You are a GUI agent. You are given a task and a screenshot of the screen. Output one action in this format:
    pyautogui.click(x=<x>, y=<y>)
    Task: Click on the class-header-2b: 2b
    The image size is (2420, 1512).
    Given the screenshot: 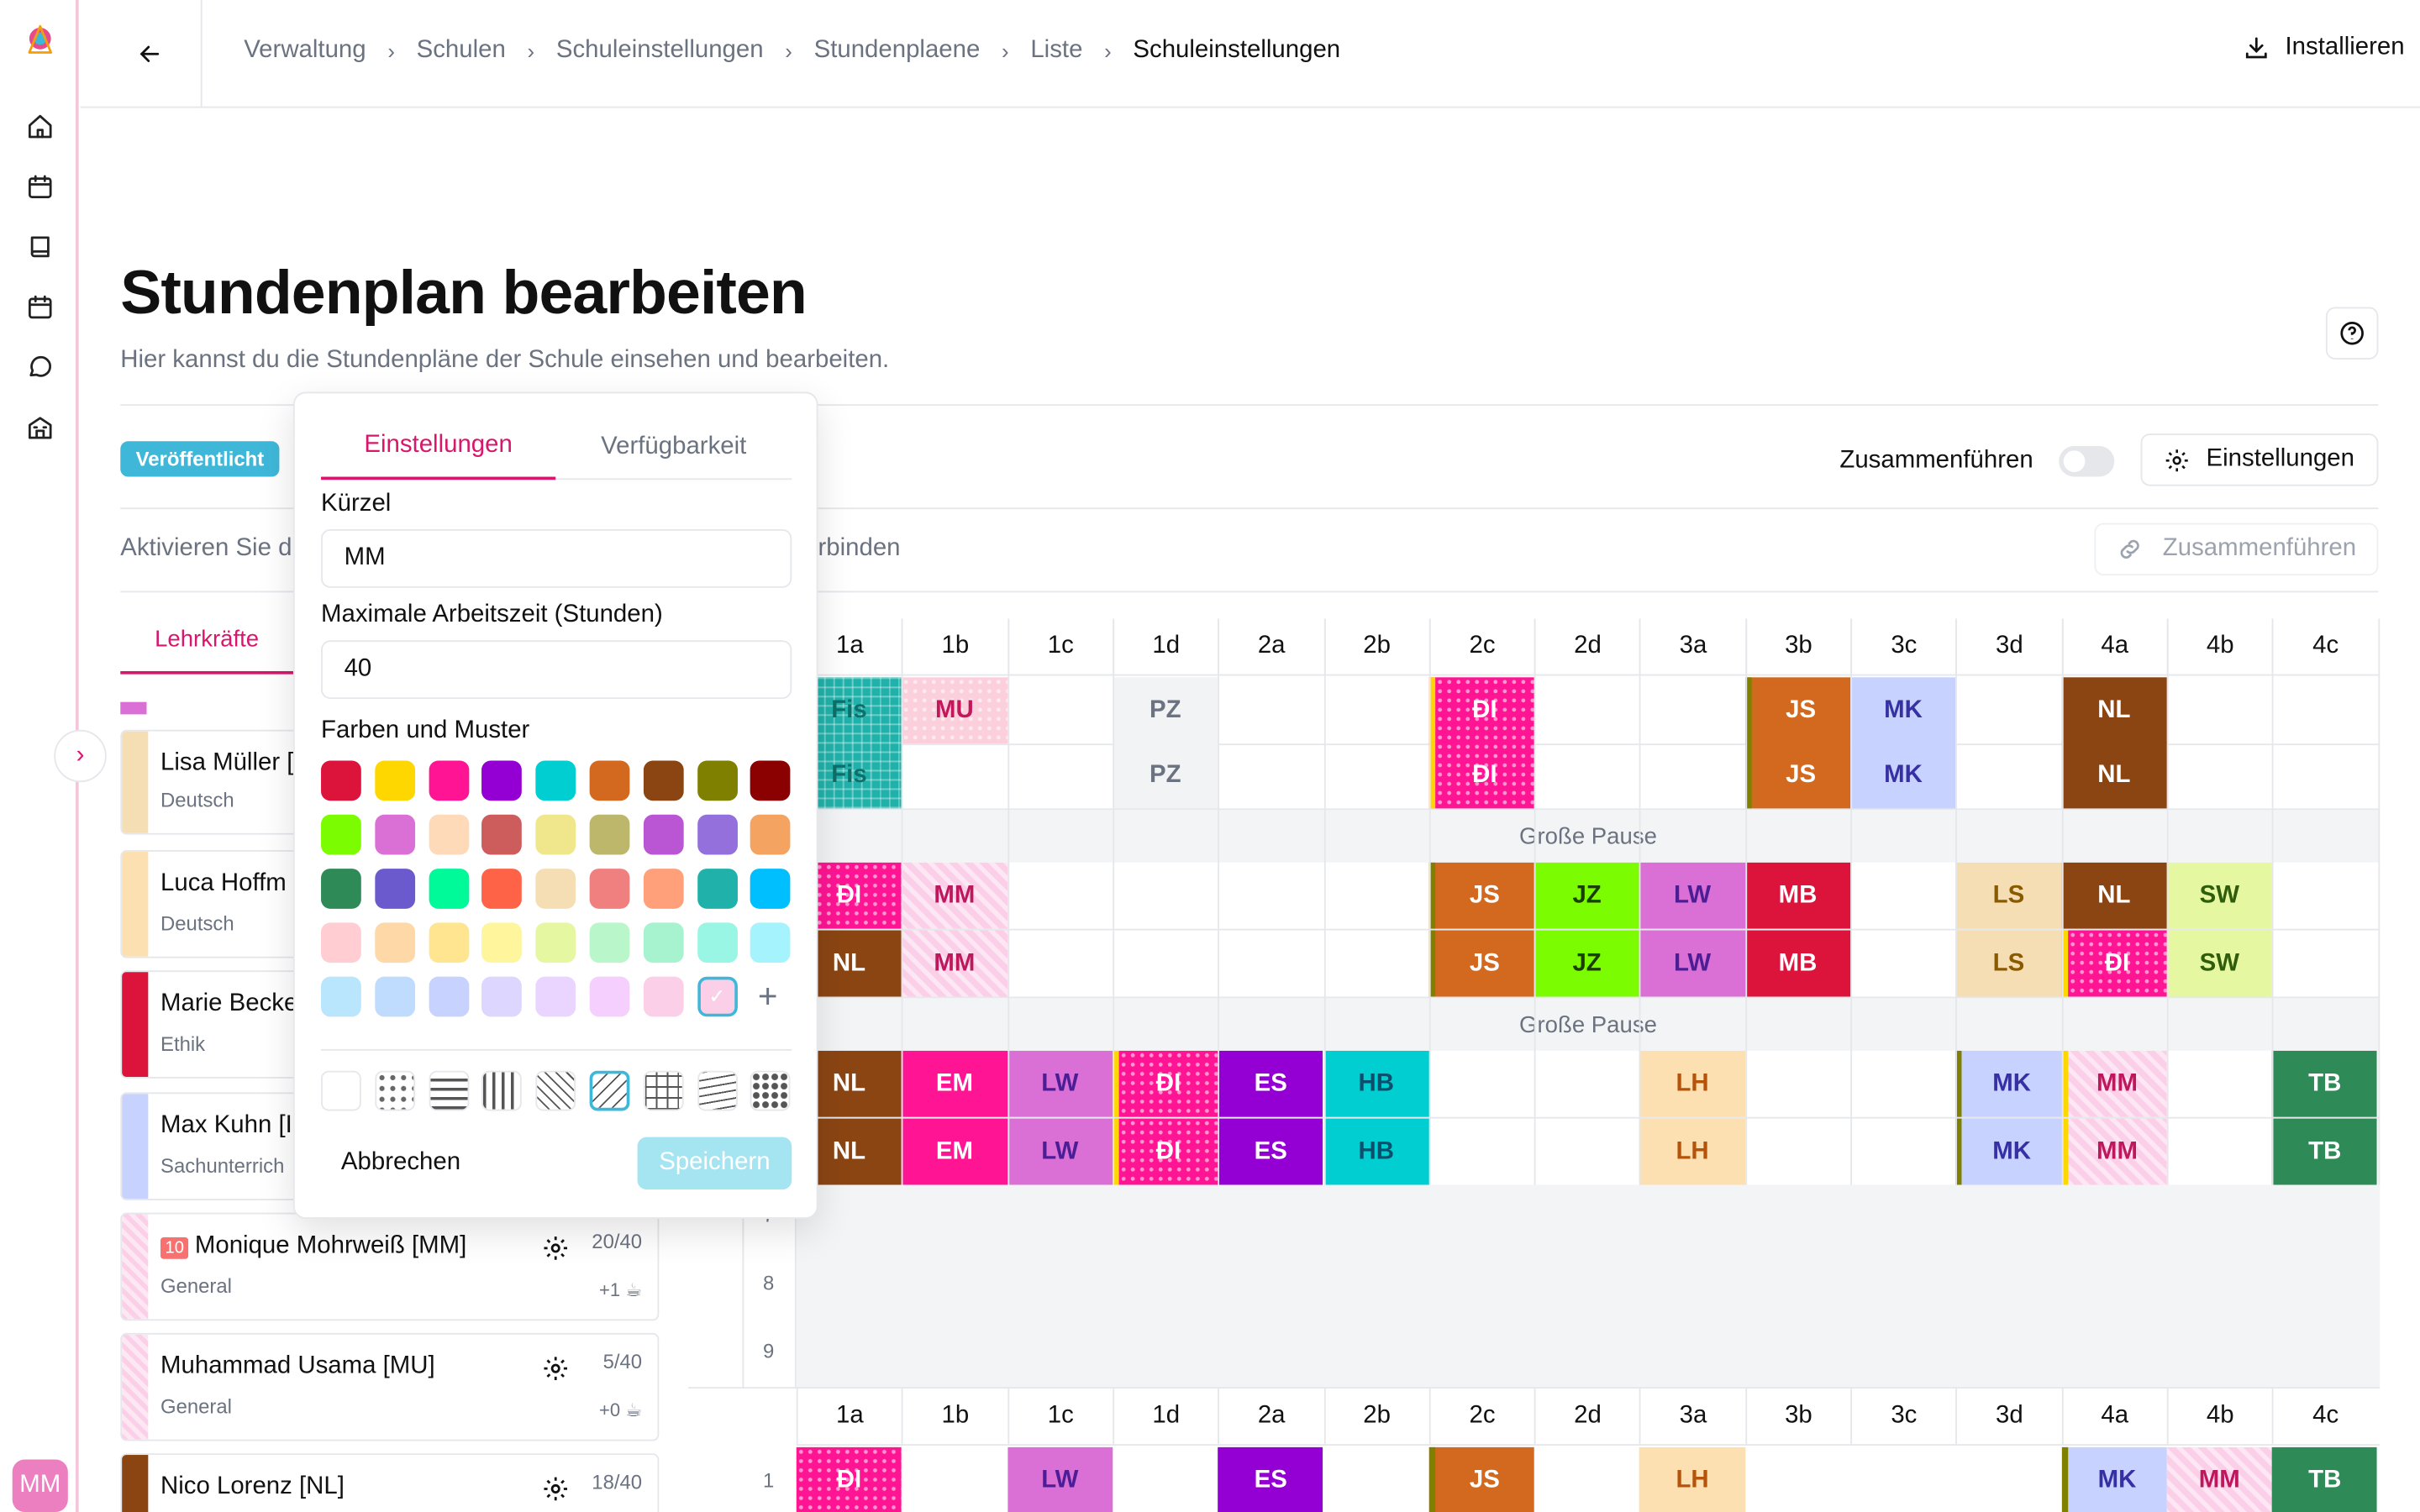 What is the action you would take?
    pyautogui.click(x=1376, y=646)
    